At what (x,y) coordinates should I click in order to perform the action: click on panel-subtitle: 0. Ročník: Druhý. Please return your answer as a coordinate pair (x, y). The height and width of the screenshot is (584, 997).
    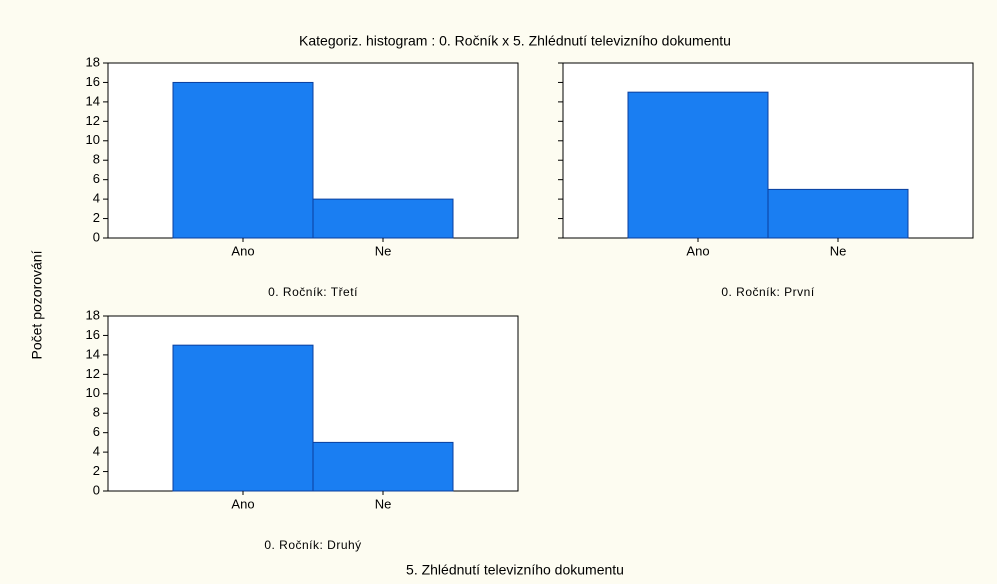
    Looking at the image, I should click on (312, 545).